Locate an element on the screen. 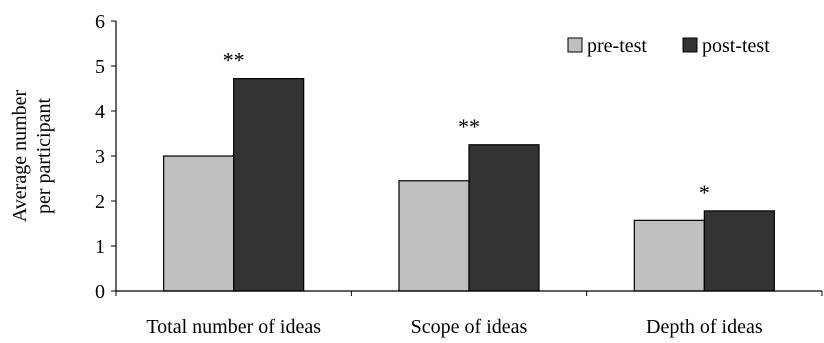  y-tick-label: 1 is located at coordinates (100, 247).